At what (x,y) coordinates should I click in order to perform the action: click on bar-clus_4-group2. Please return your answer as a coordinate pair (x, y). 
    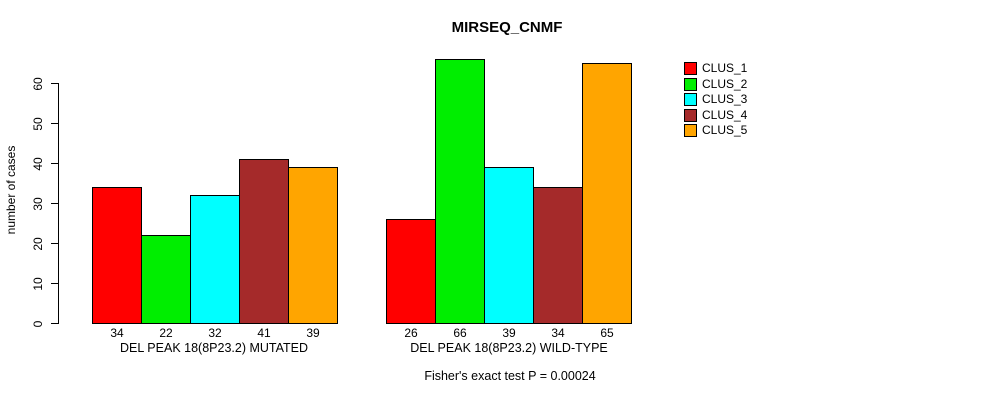
    Looking at the image, I should click on (558, 255).